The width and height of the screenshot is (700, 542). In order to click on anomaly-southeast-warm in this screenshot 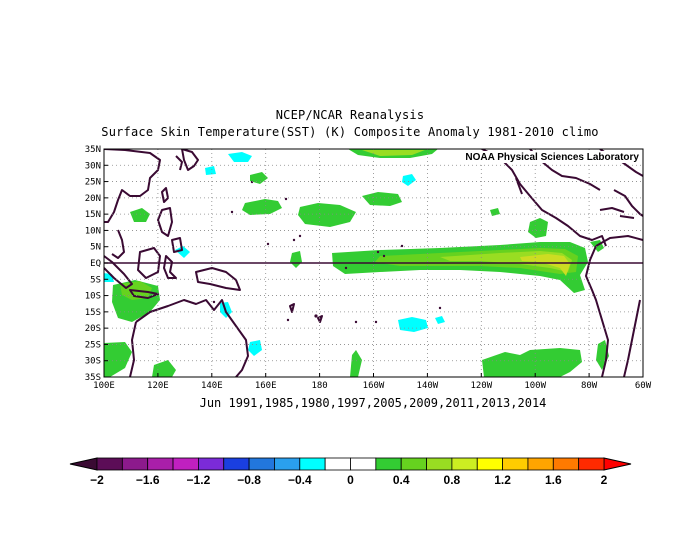, I will do `click(532, 362)`.